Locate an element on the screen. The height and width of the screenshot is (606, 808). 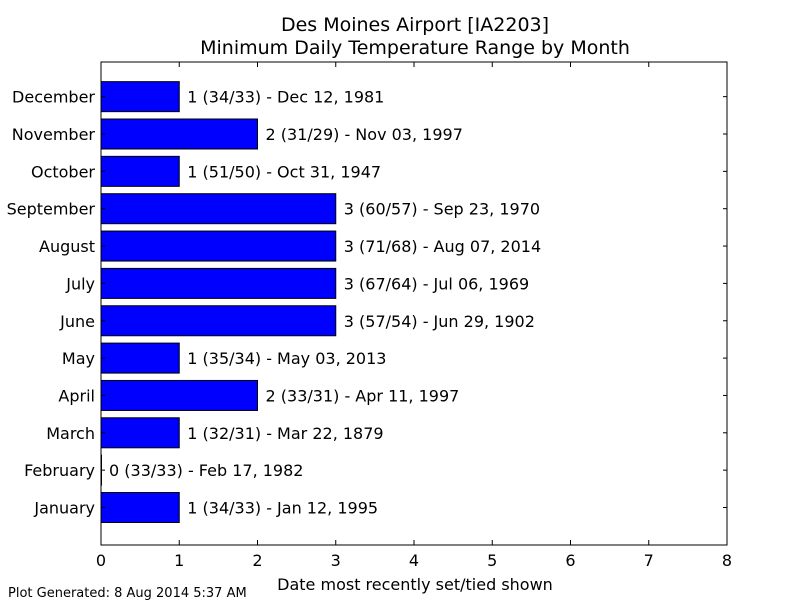
y-tick-label-september: September is located at coordinates (51, 209).